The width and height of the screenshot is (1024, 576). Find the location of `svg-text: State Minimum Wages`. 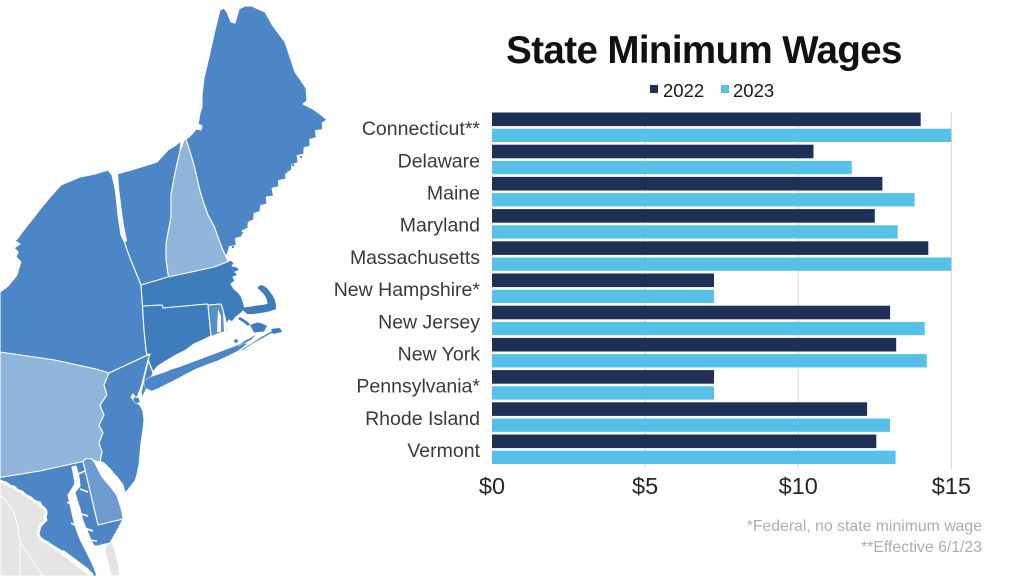

svg-text: State Minimum Wages is located at coordinates (704, 50).